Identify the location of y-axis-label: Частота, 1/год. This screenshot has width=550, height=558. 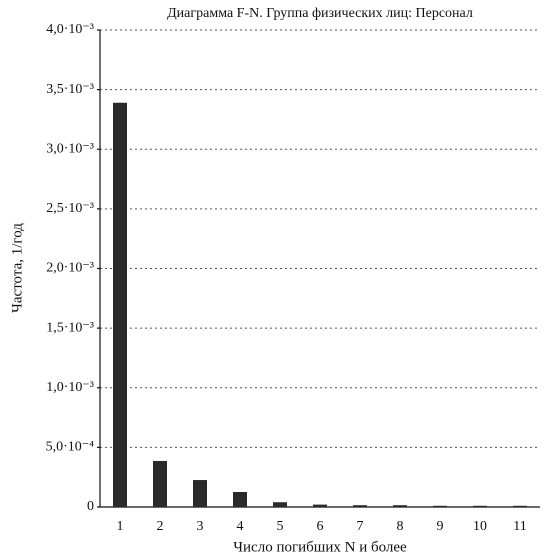
(17, 268).